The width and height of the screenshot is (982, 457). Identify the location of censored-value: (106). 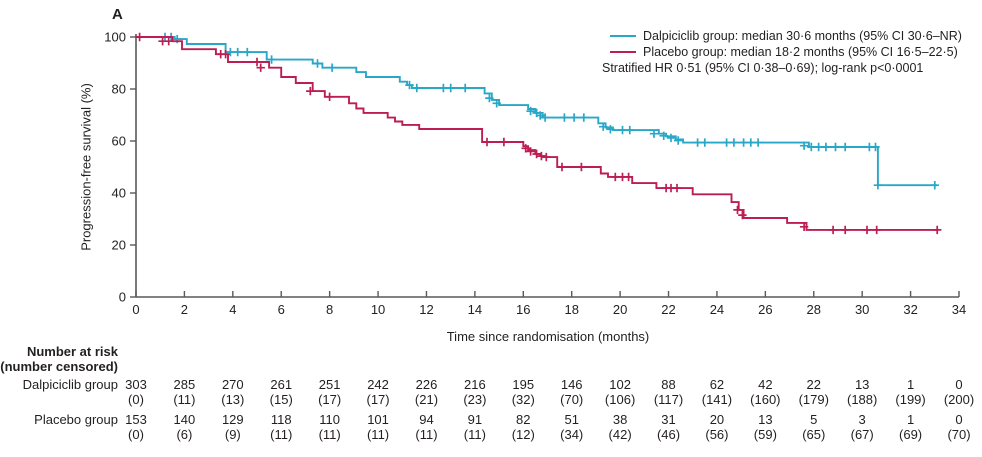
(620, 399).